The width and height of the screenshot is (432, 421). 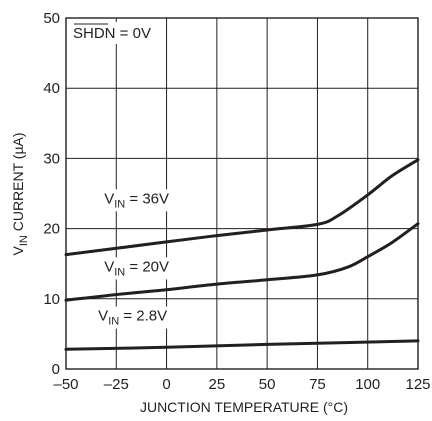 I want to click on x-tick-label: 125, so click(x=417, y=384).